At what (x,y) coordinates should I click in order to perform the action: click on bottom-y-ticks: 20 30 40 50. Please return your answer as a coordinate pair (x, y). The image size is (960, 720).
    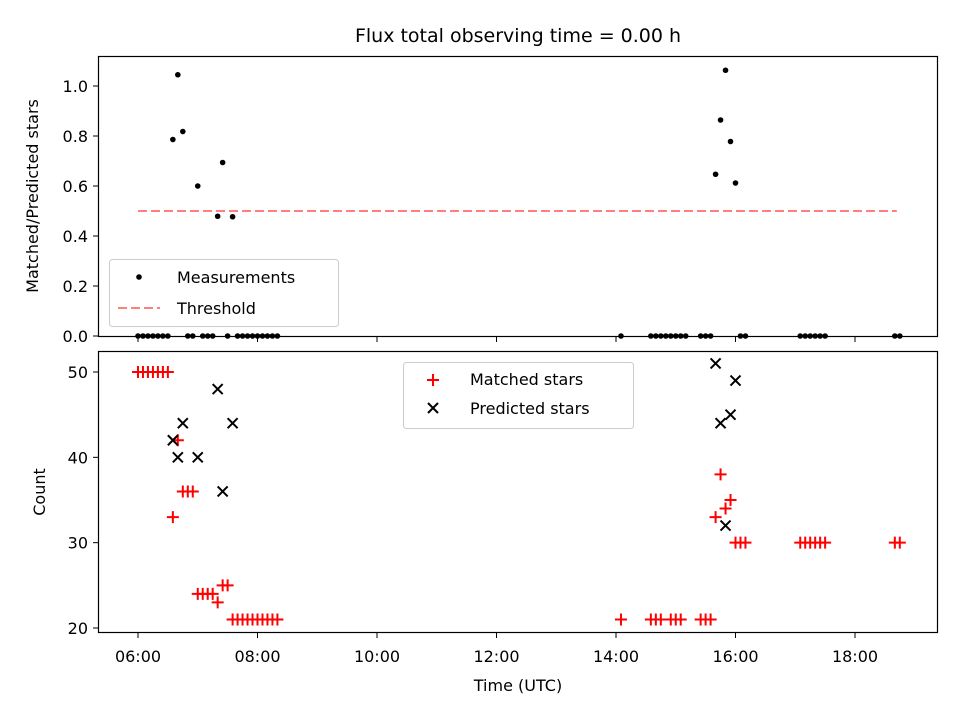
    Looking at the image, I should click on (83, 500).